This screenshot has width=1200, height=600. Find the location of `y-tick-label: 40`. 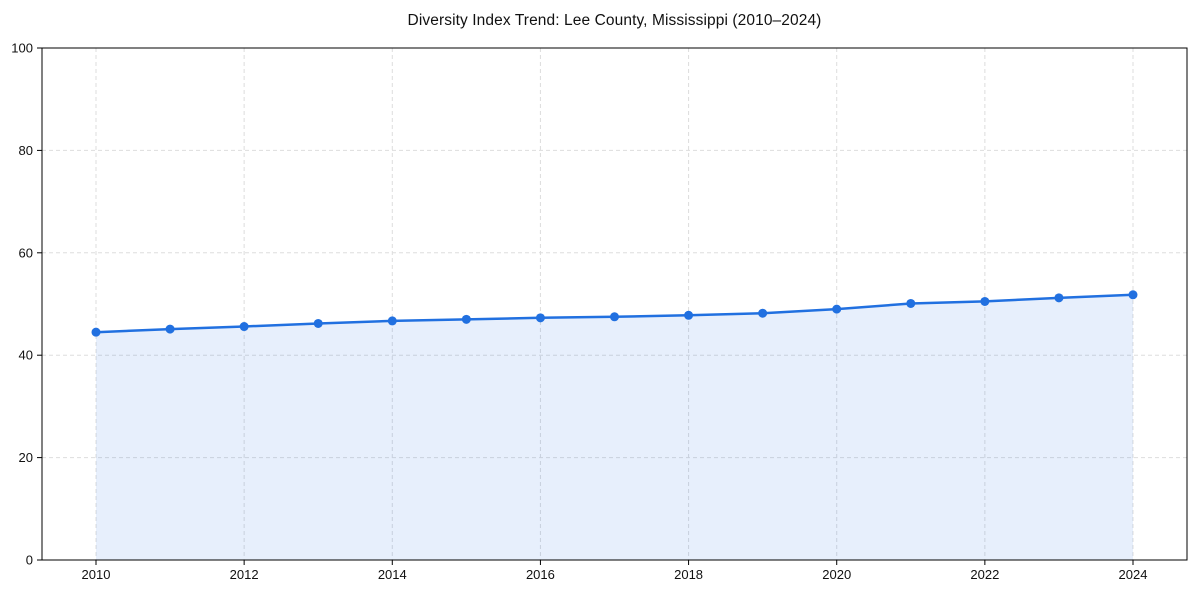

y-tick-label: 40 is located at coordinates (26, 355).